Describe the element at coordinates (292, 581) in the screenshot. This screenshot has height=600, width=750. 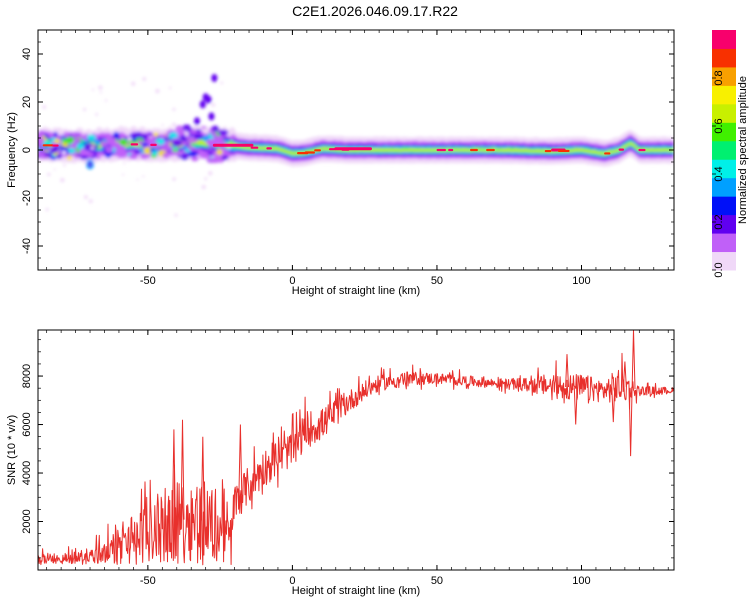
I see `x-tick-label: 0` at that location.